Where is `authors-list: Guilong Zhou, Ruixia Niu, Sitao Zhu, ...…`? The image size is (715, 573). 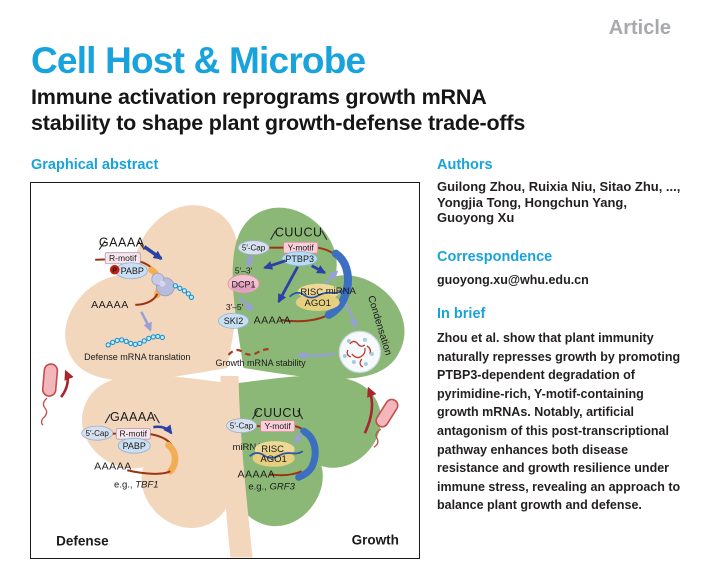
authors-list: Guilong Zhou, Ruixia Niu, Sitao Zhu, ...… is located at coordinates (571, 202).